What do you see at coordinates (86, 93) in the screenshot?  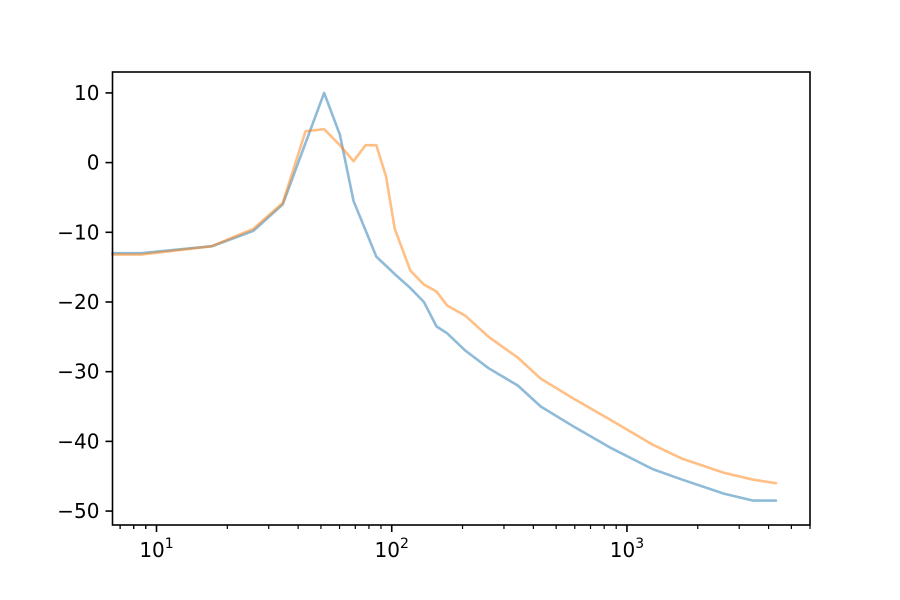 I see `y-tick-label: 10` at bounding box center [86, 93].